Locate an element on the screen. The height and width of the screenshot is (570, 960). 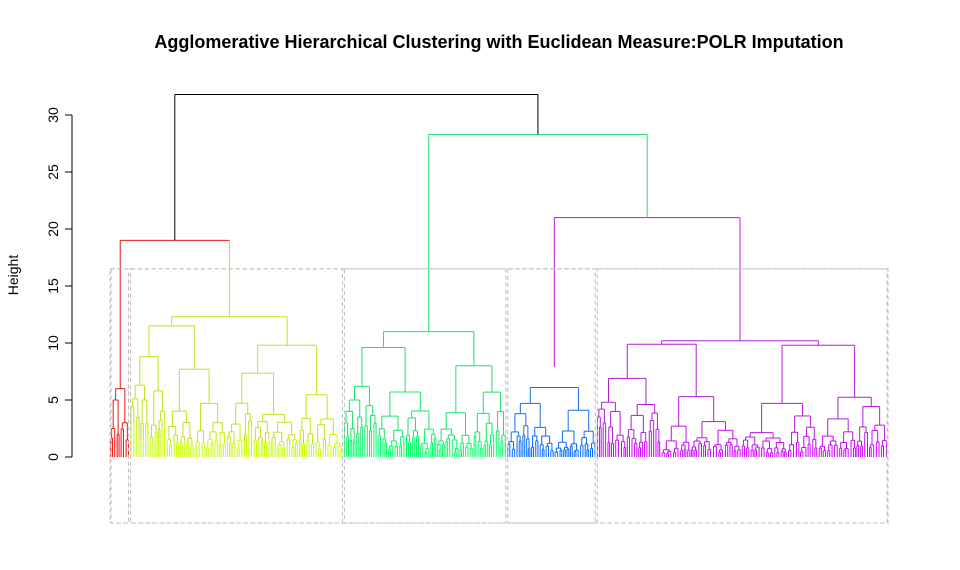
y-tick-label: 5 is located at coordinates (53, 400).